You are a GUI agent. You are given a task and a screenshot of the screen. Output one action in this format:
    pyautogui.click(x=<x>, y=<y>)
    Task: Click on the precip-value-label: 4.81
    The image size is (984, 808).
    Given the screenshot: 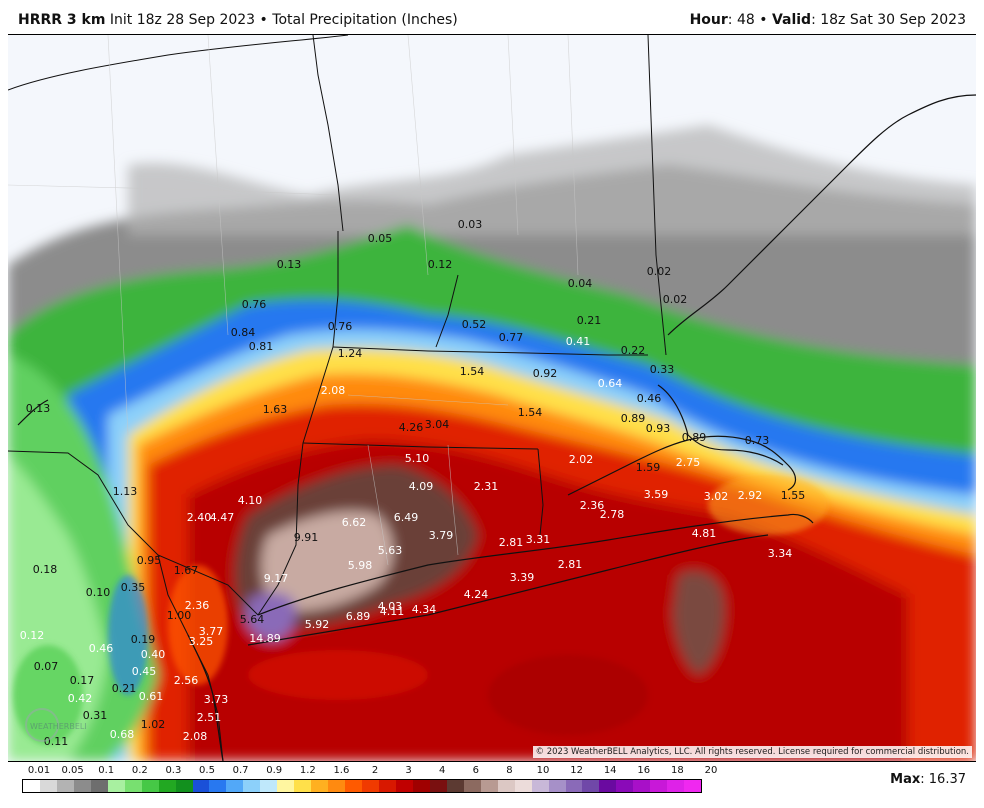 What is the action you would take?
    pyautogui.click(x=704, y=533)
    